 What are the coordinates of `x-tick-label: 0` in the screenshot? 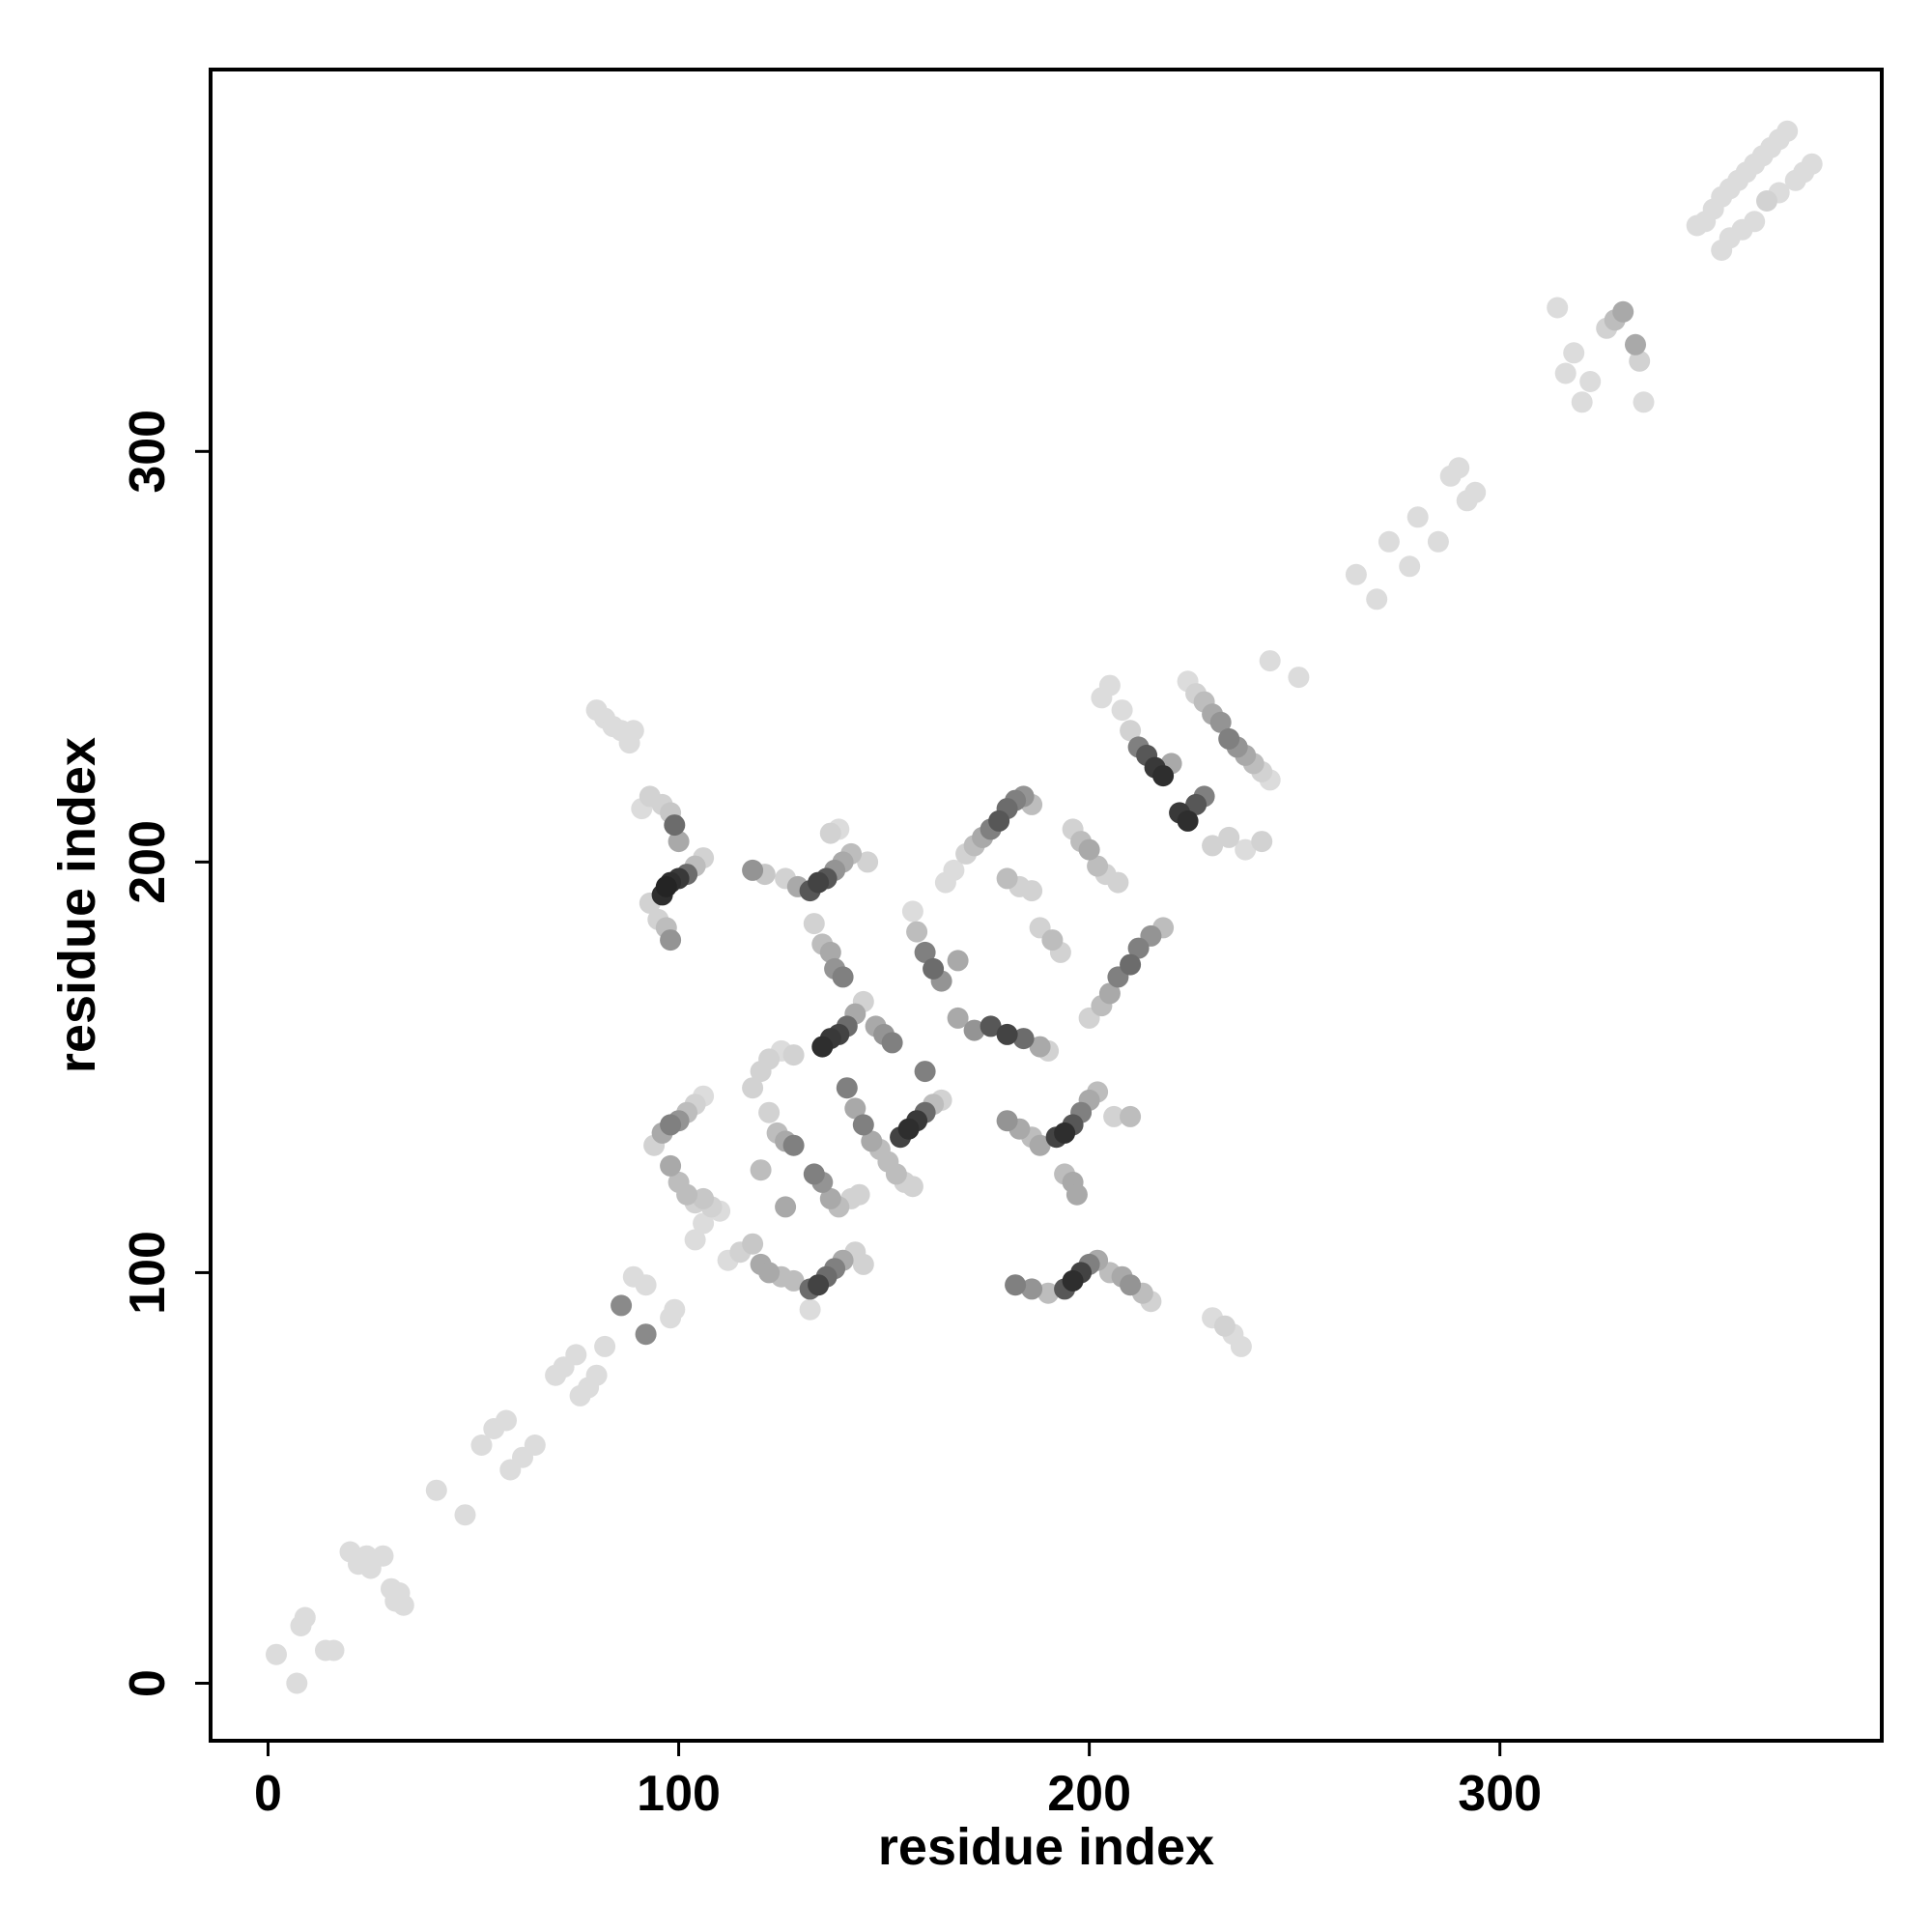 It's located at (268, 1794).